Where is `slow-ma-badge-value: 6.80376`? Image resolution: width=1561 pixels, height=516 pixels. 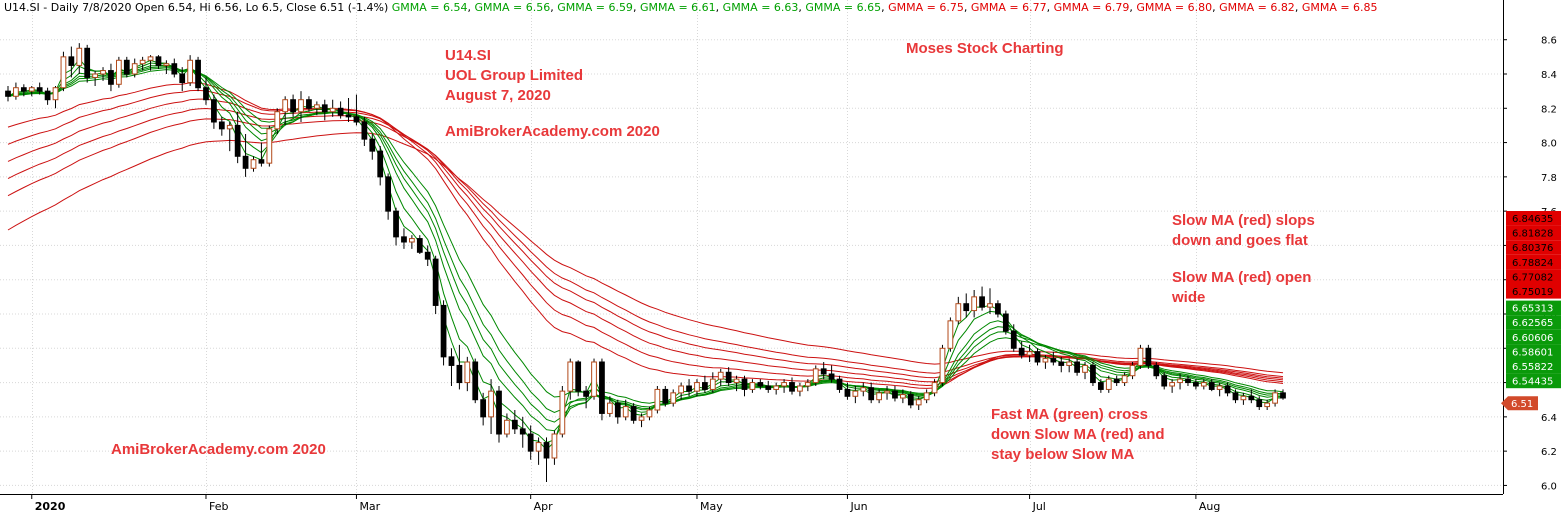 slow-ma-badge-value: 6.80376 is located at coordinates (1532, 248).